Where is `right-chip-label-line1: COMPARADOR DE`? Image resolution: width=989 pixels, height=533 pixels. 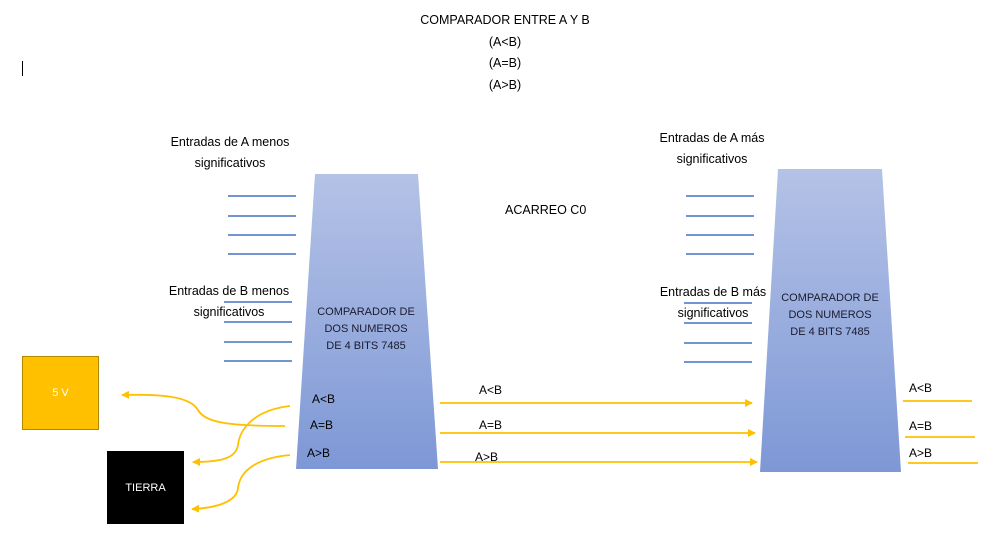 right-chip-label-line1: COMPARADOR DE is located at coordinates (830, 298).